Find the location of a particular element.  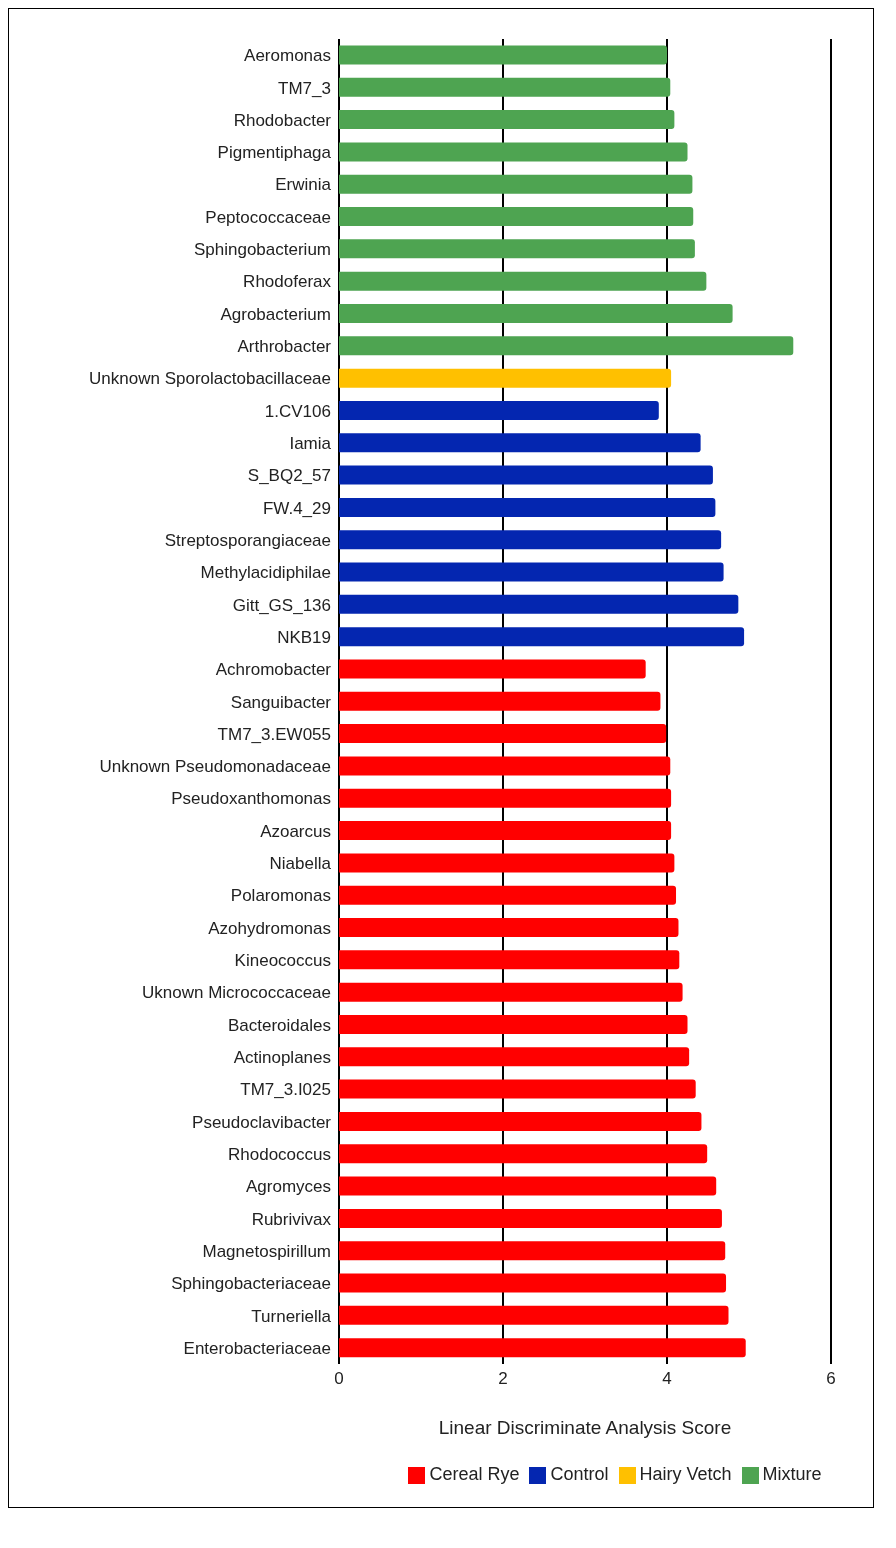

legend-label: Hairy Vetch is located at coordinates (685, 1474).